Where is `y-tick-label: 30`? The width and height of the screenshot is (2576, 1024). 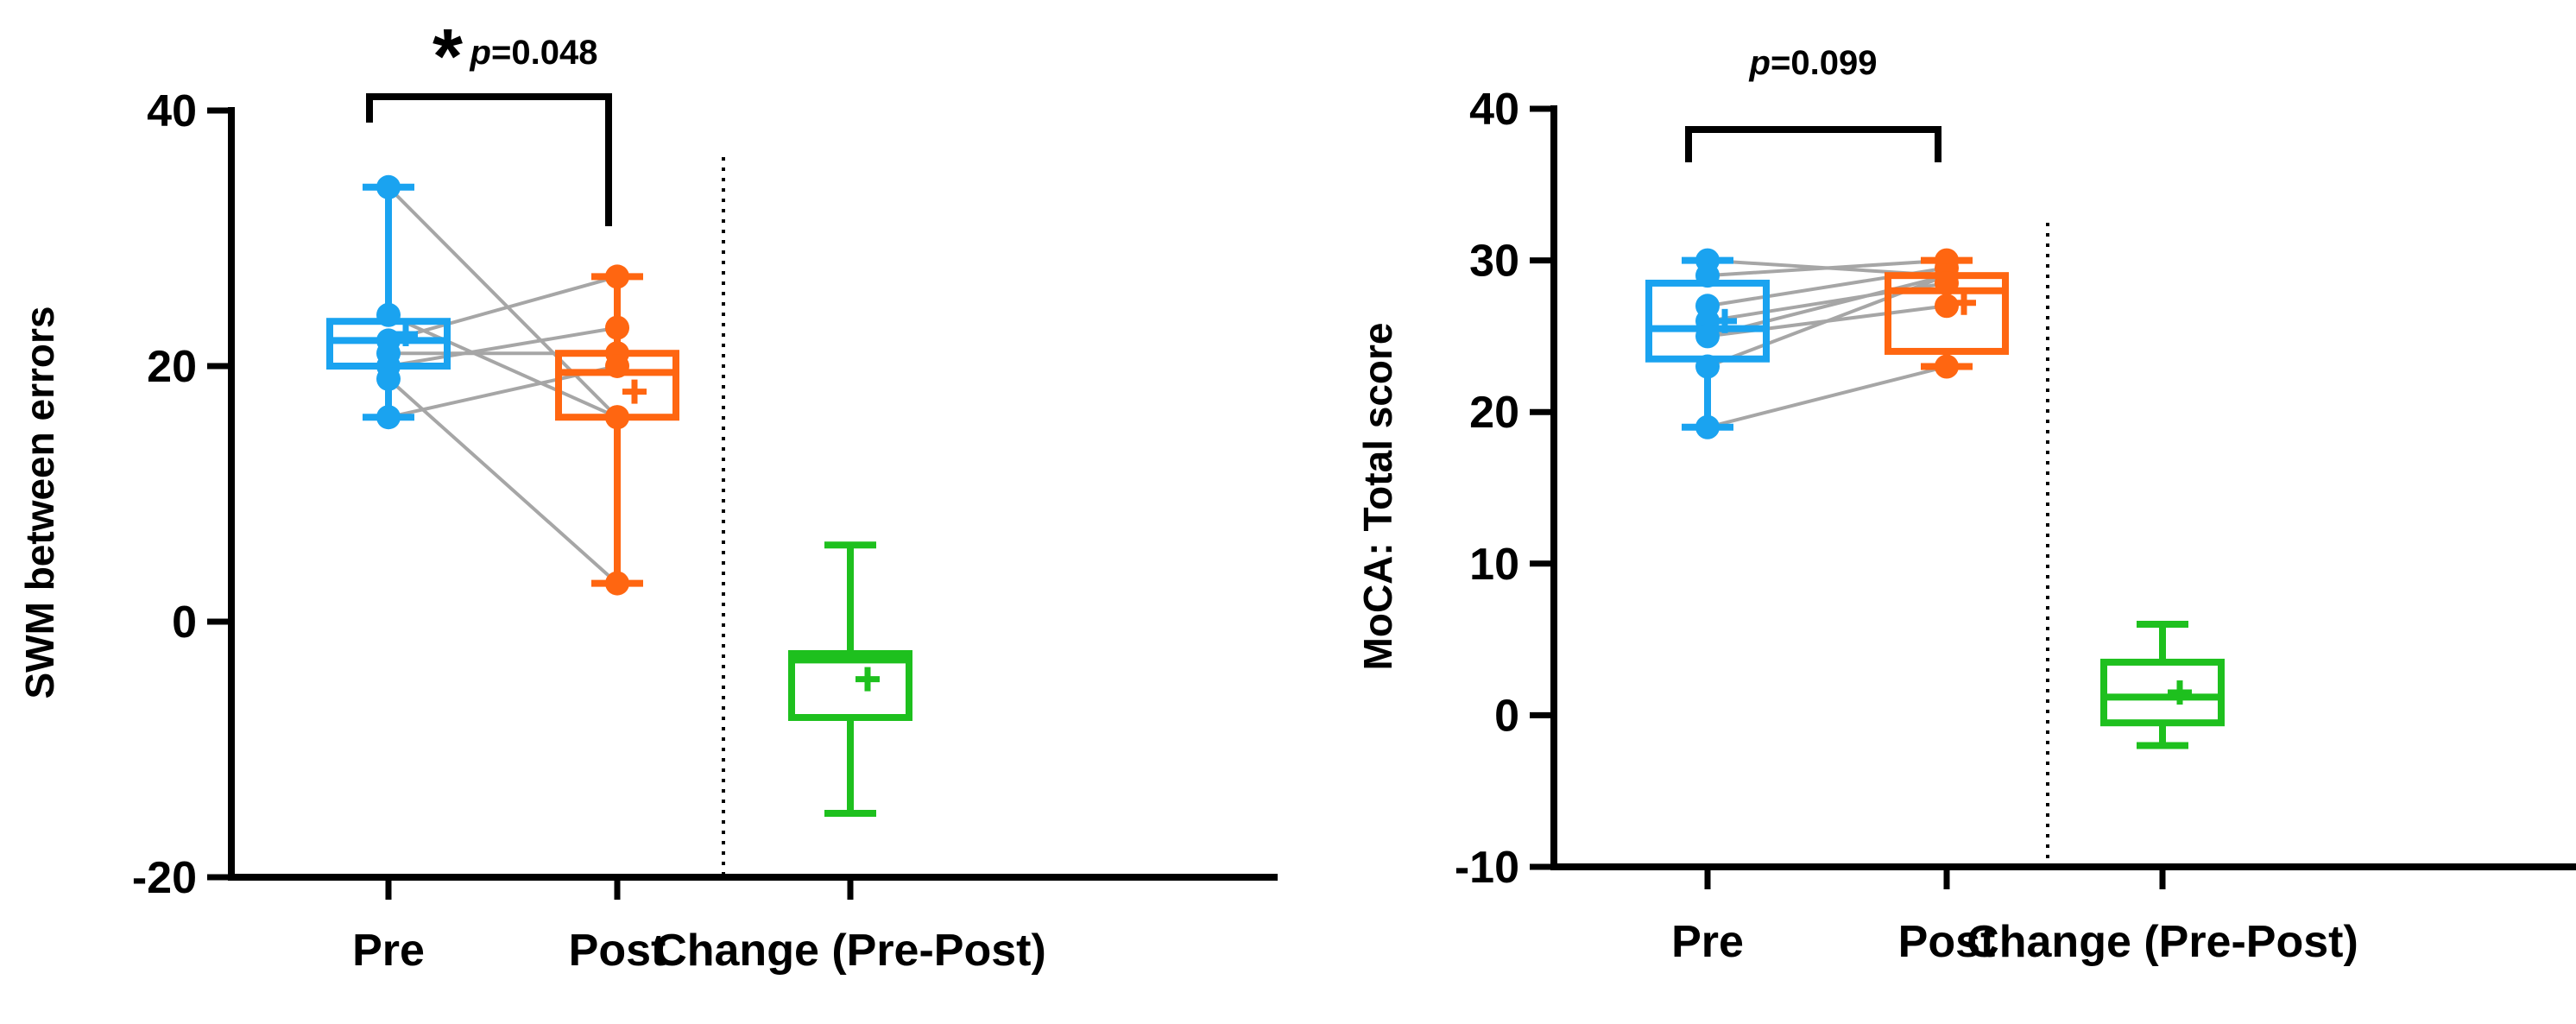
y-tick-label: 30 is located at coordinates (1494, 262).